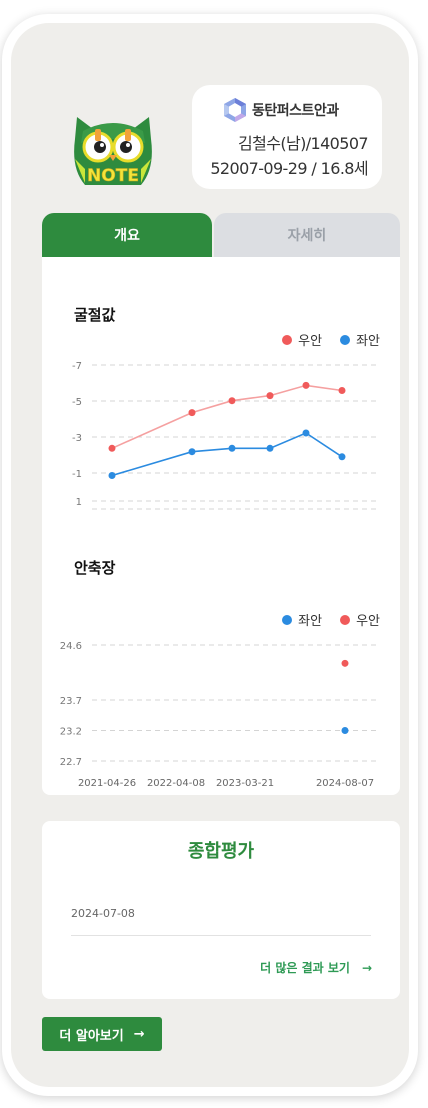 This screenshot has height=1108, width=428. I want to click on learn-more-button: 더 알아보기 →, so click(102, 1034).